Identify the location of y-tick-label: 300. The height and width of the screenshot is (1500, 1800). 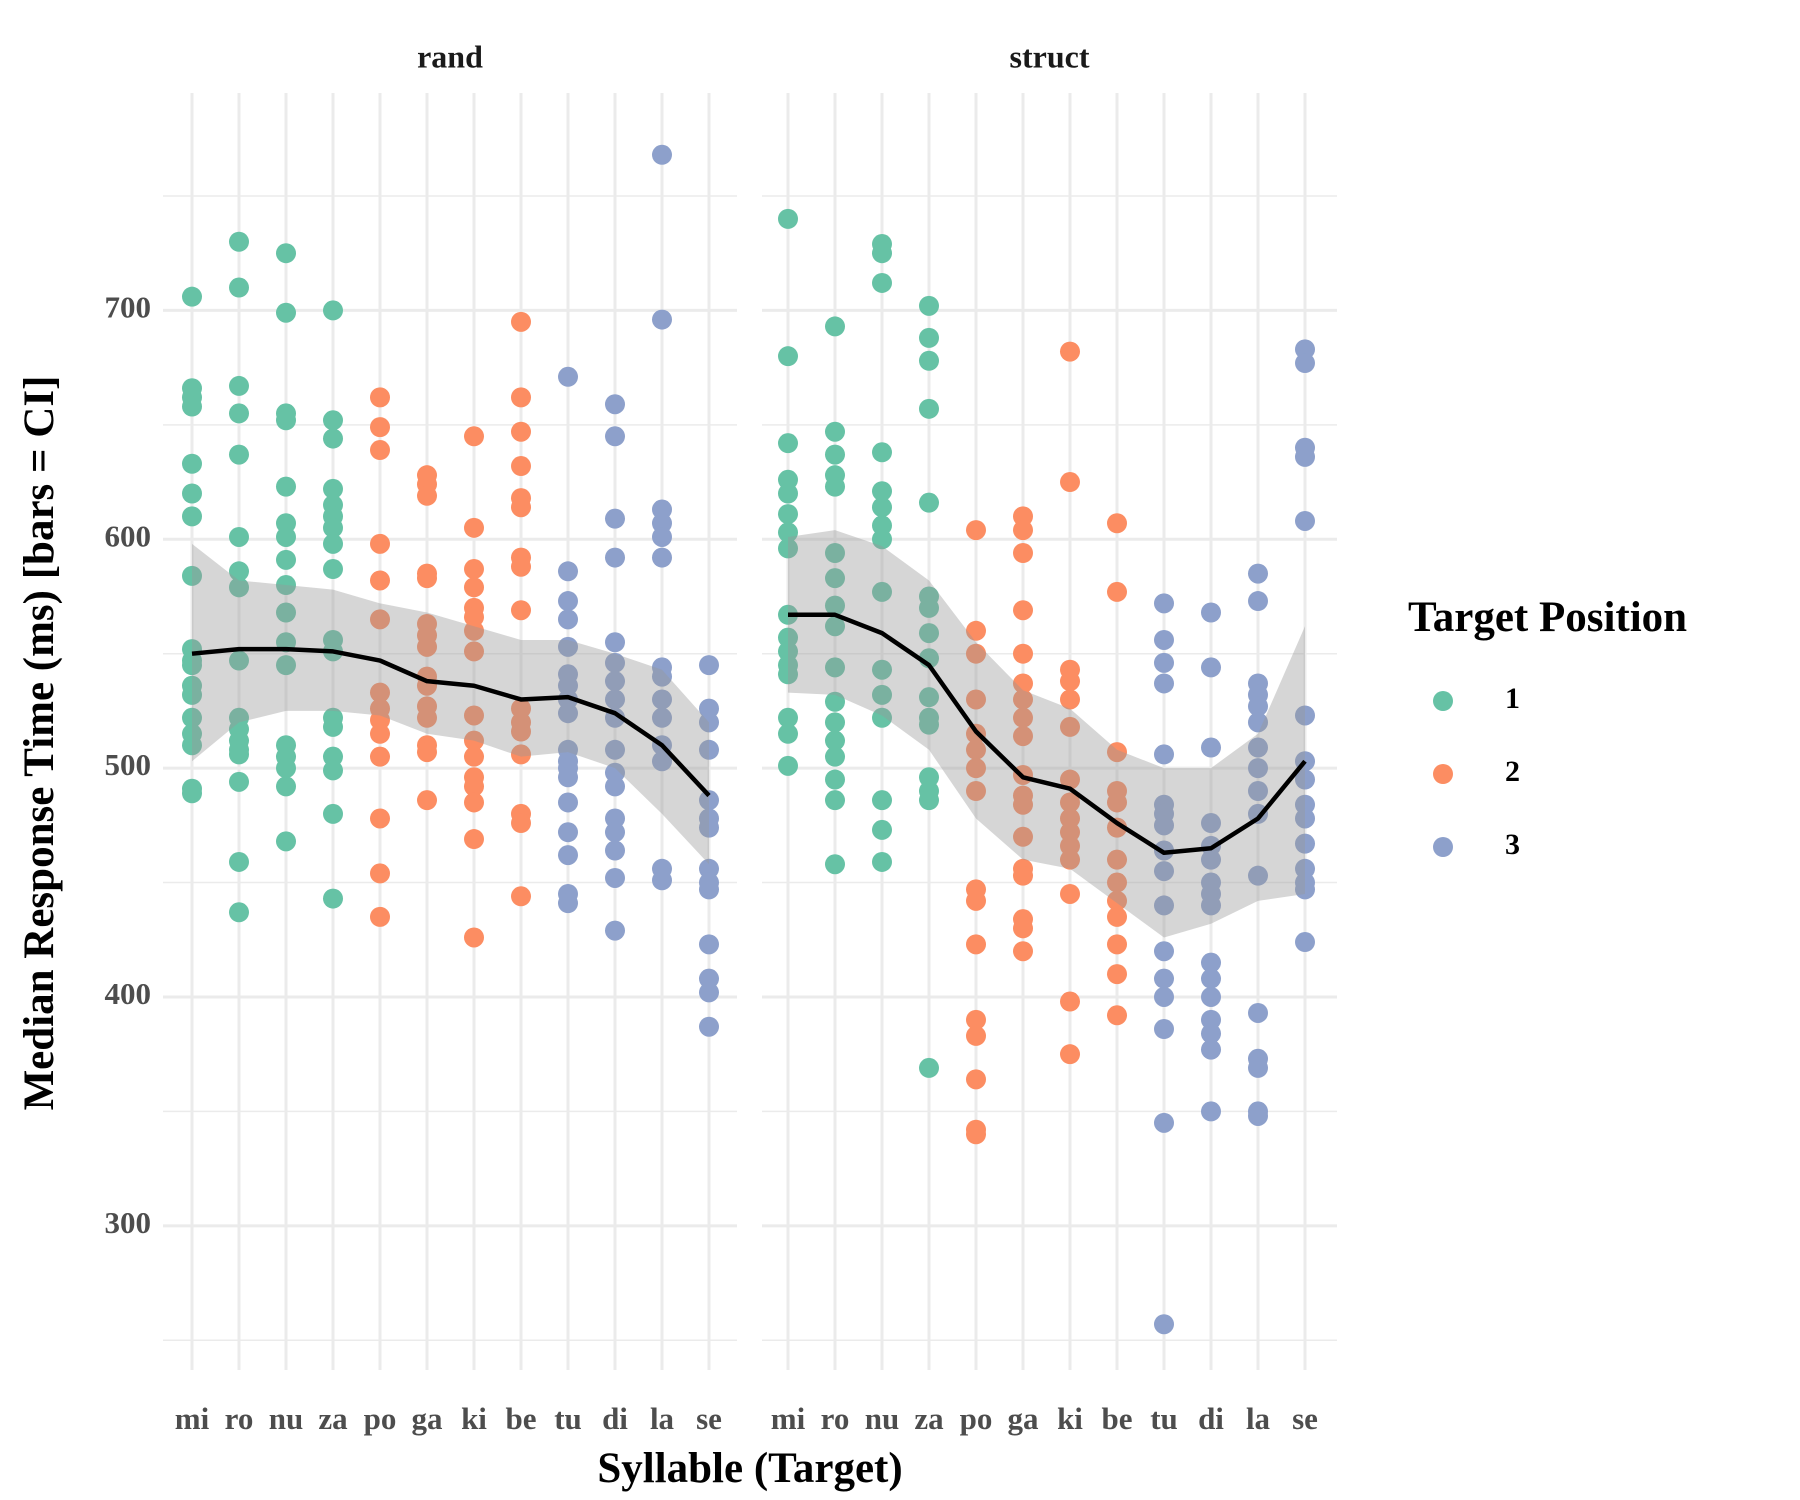
(128, 1222).